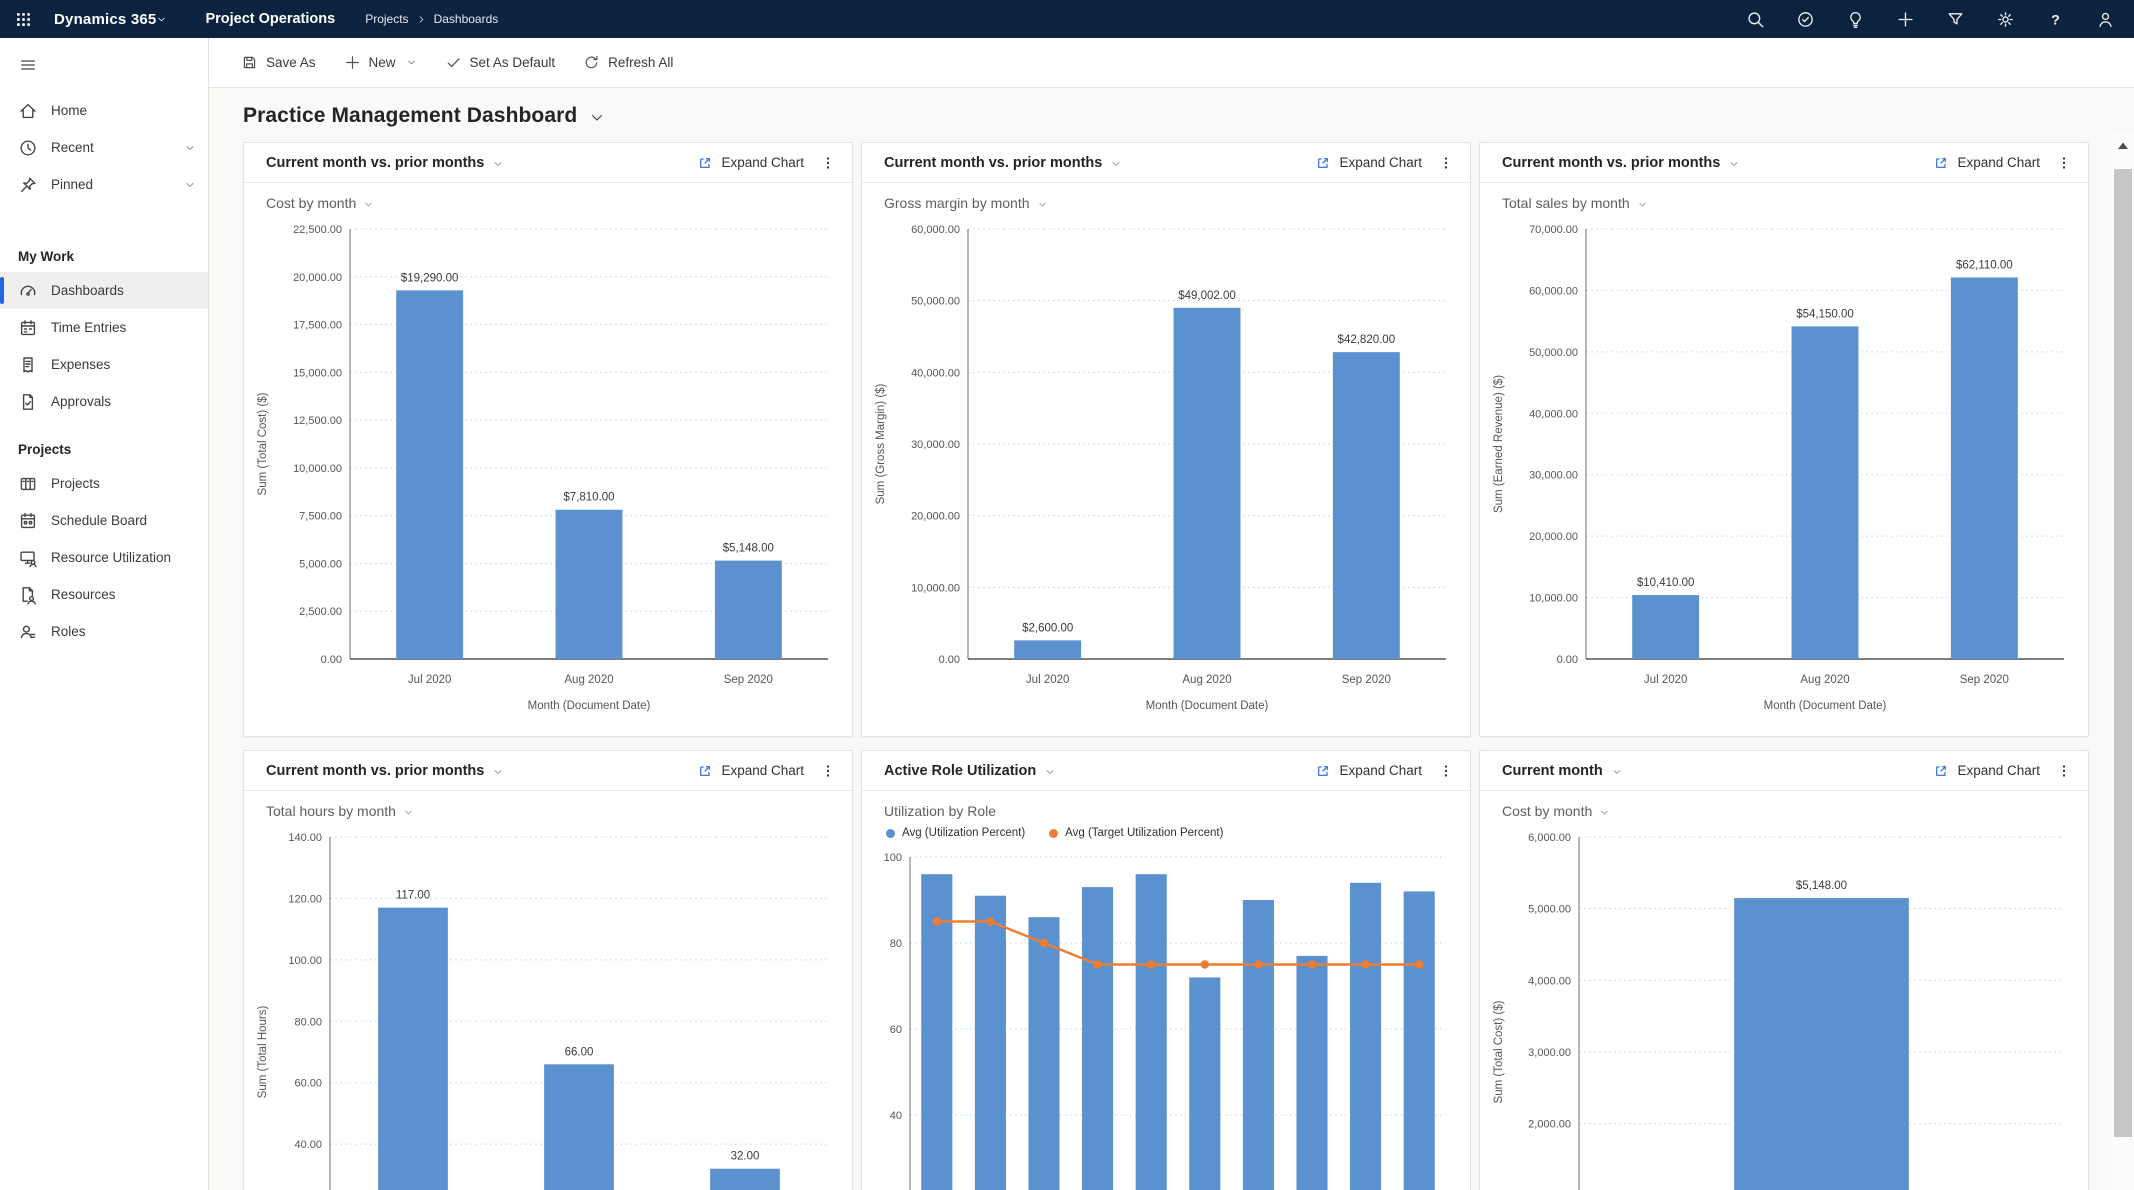 This screenshot has width=2134, height=1190. I want to click on expand-chart-icon, so click(1941, 162).